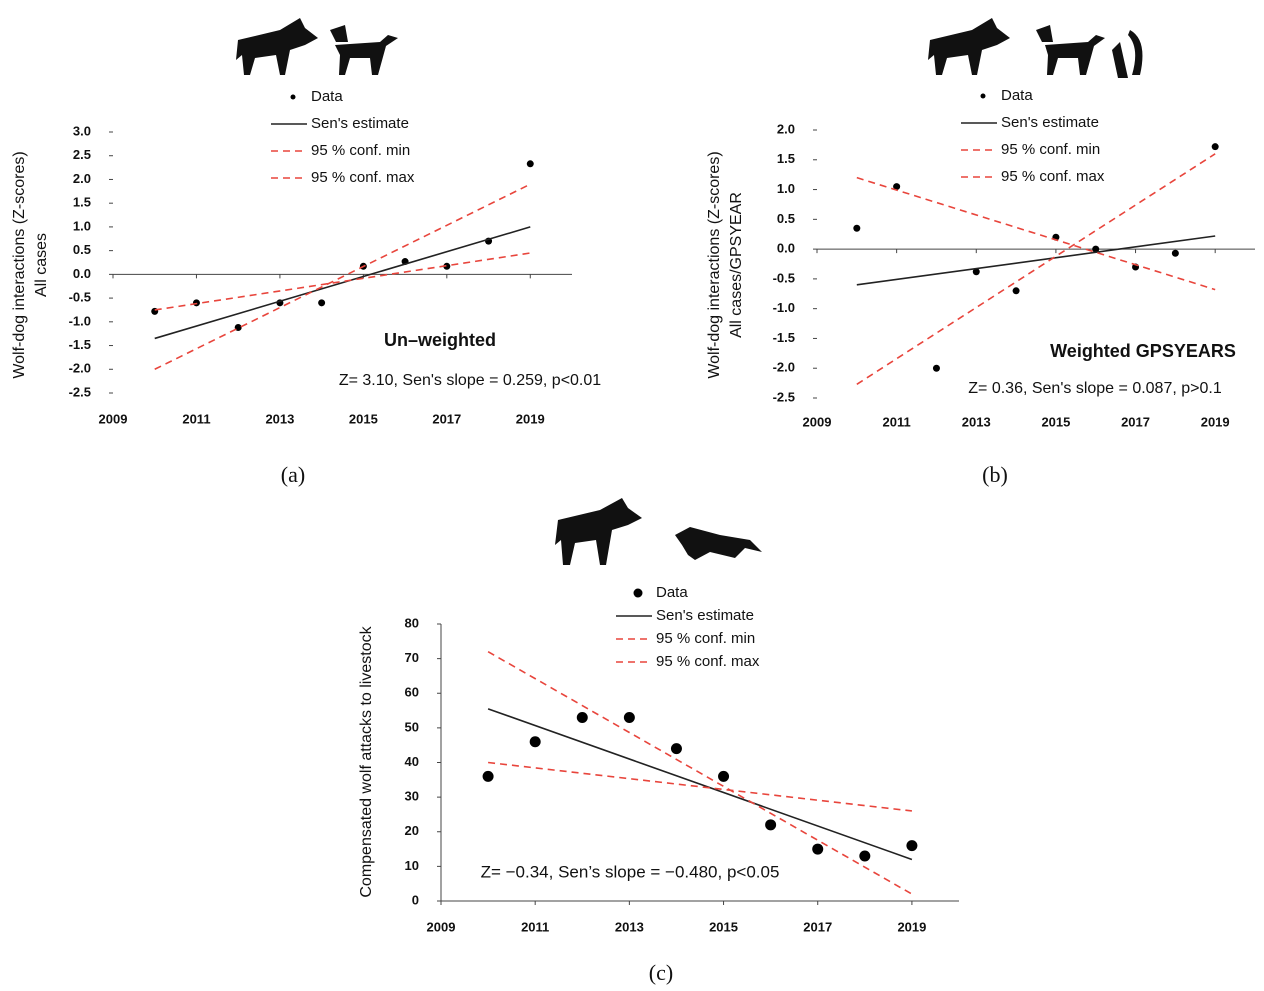 This screenshot has width=1264, height=991. What do you see at coordinates (80, 297) in the screenshot?
I see `y-tick-label: -0.5` at bounding box center [80, 297].